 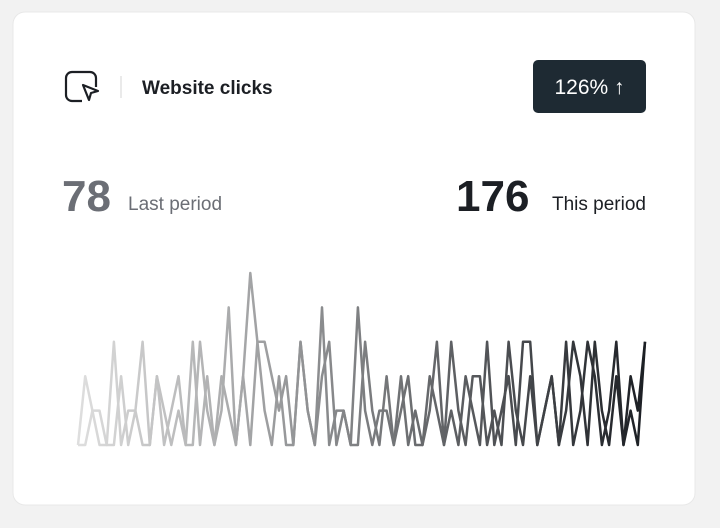 What do you see at coordinates (86, 196) in the screenshot?
I see `last-value: 78` at bounding box center [86, 196].